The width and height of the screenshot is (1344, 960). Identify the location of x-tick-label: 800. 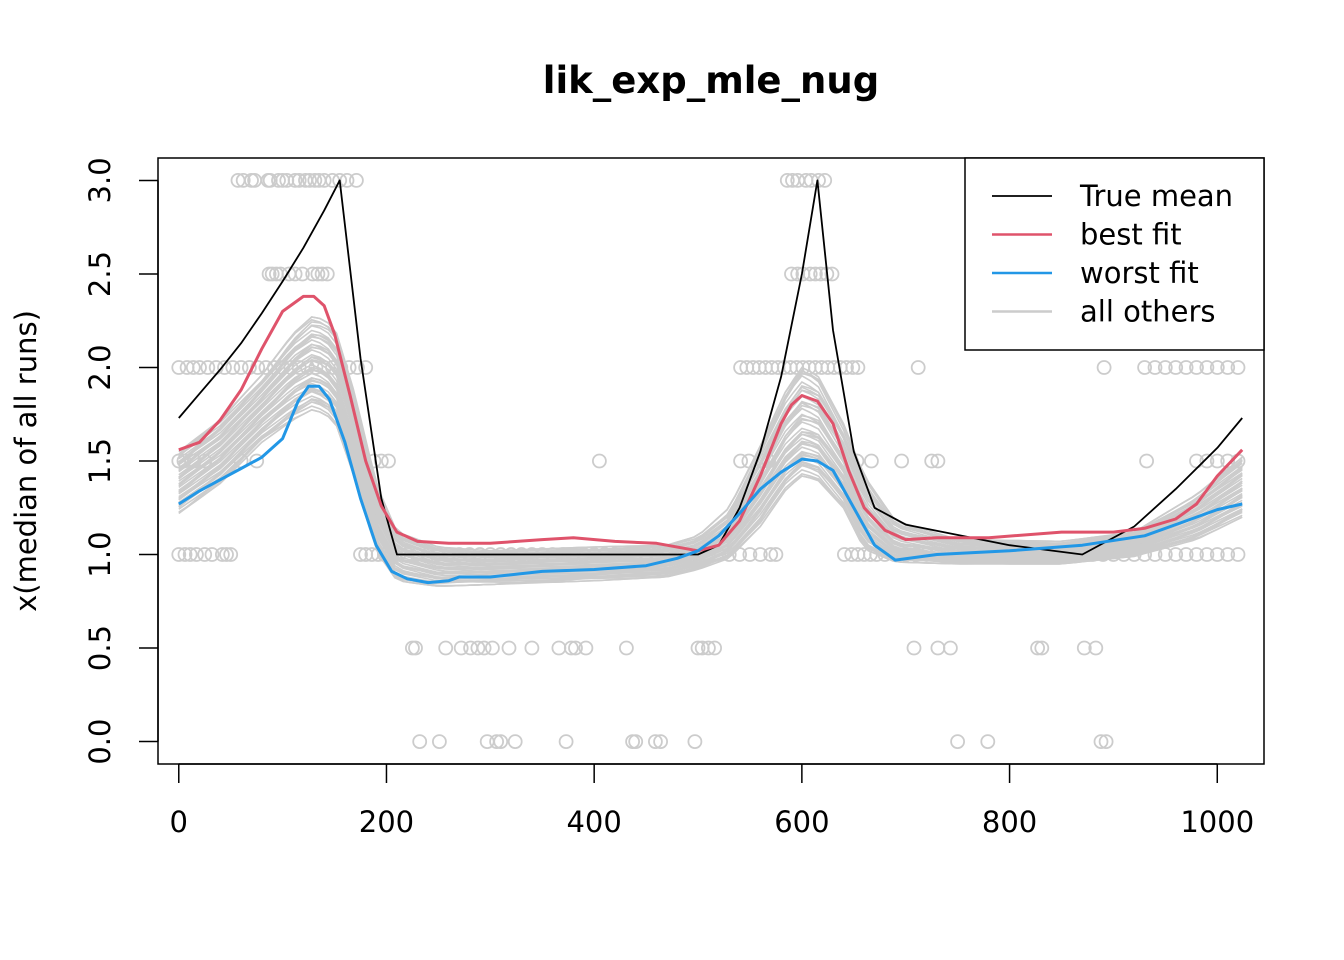
(1009, 822).